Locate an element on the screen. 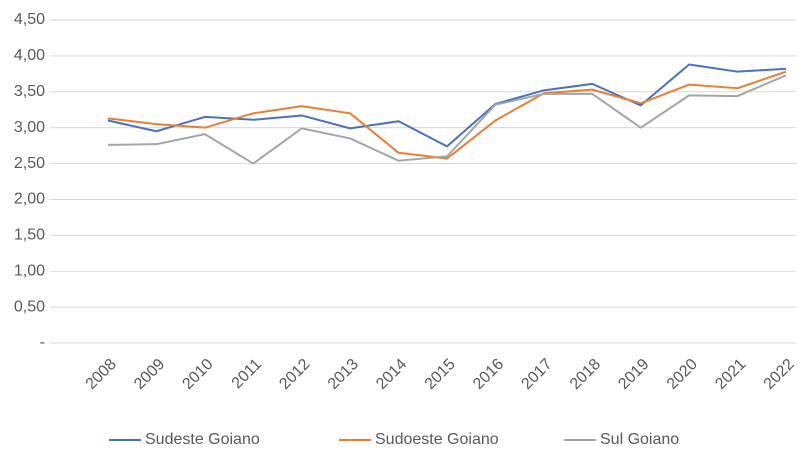 Image resolution: width=798 pixels, height=464 pixels. x-tick-label: 2009 is located at coordinates (149, 374).